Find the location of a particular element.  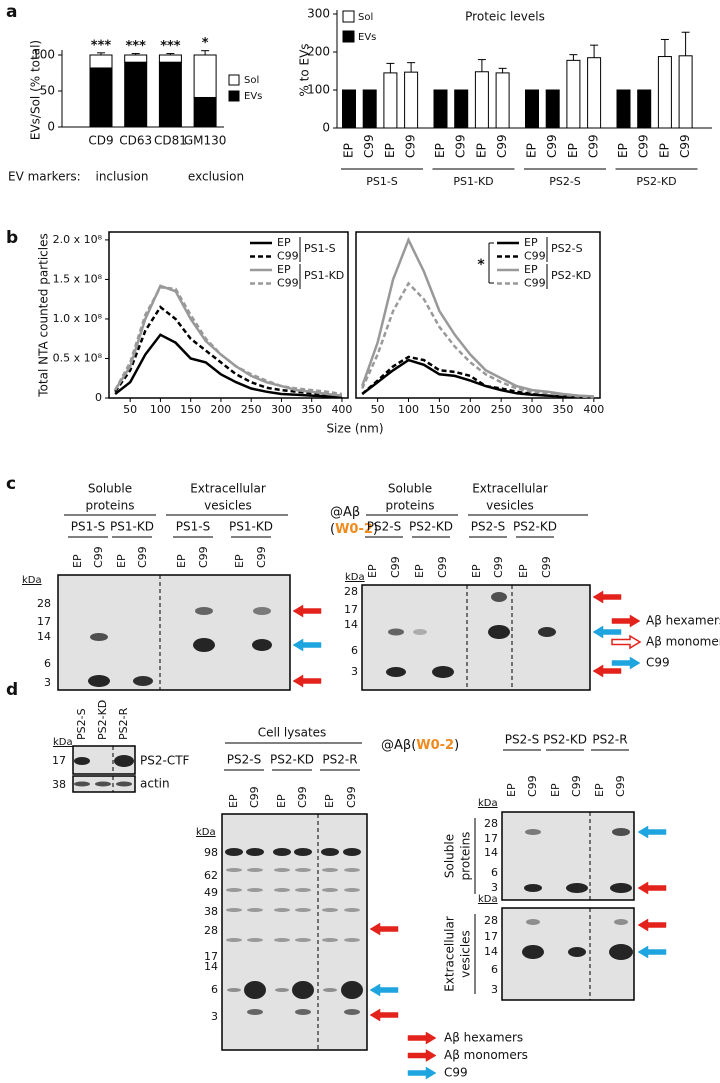

legend-swatch is located at coordinates (348, 36).